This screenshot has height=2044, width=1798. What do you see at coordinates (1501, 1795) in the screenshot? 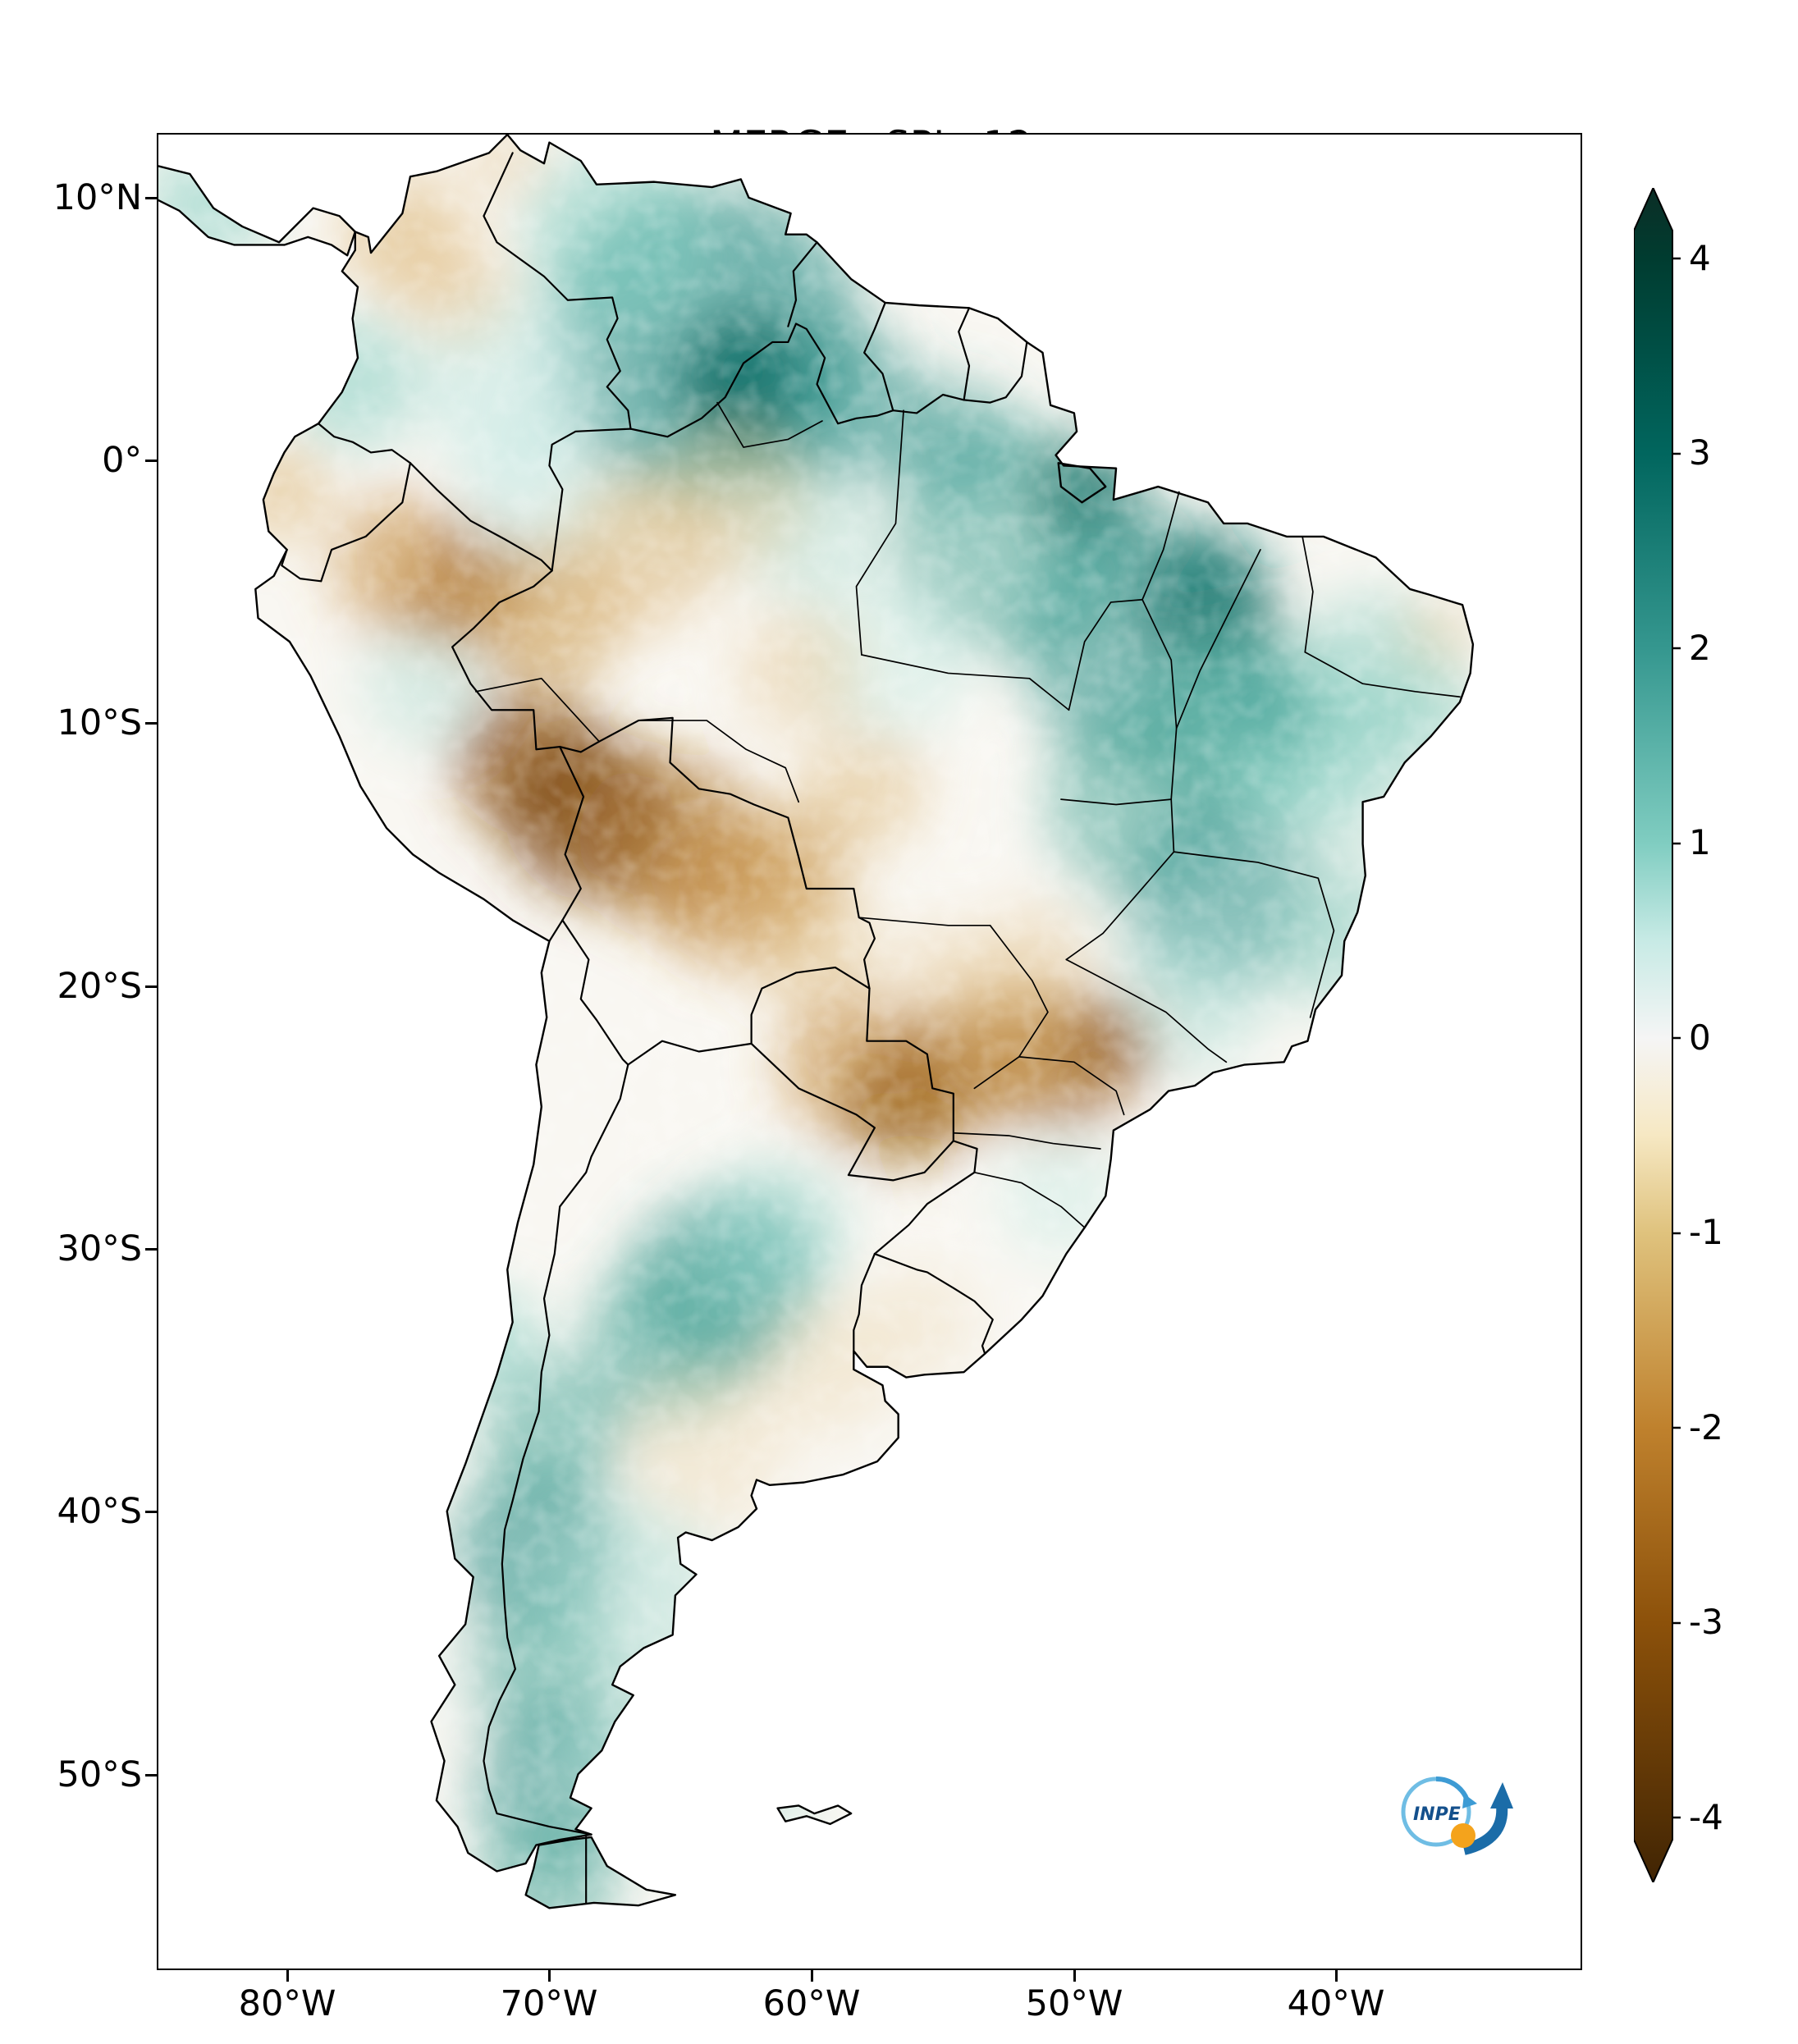
I see `inpe-logo-swoosh-arrowhead` at bounding box center [1501, 1795].